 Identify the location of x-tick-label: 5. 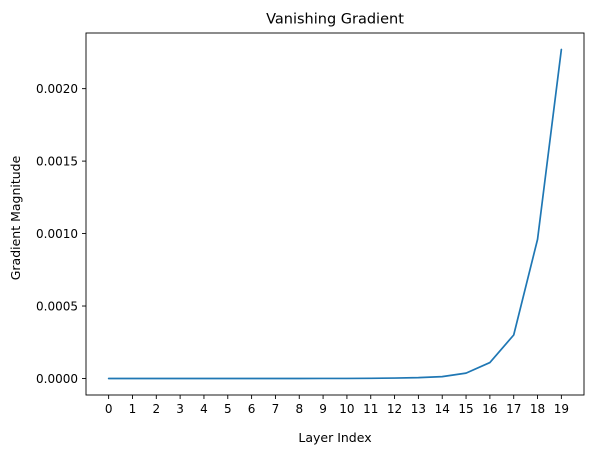
(228, 409).